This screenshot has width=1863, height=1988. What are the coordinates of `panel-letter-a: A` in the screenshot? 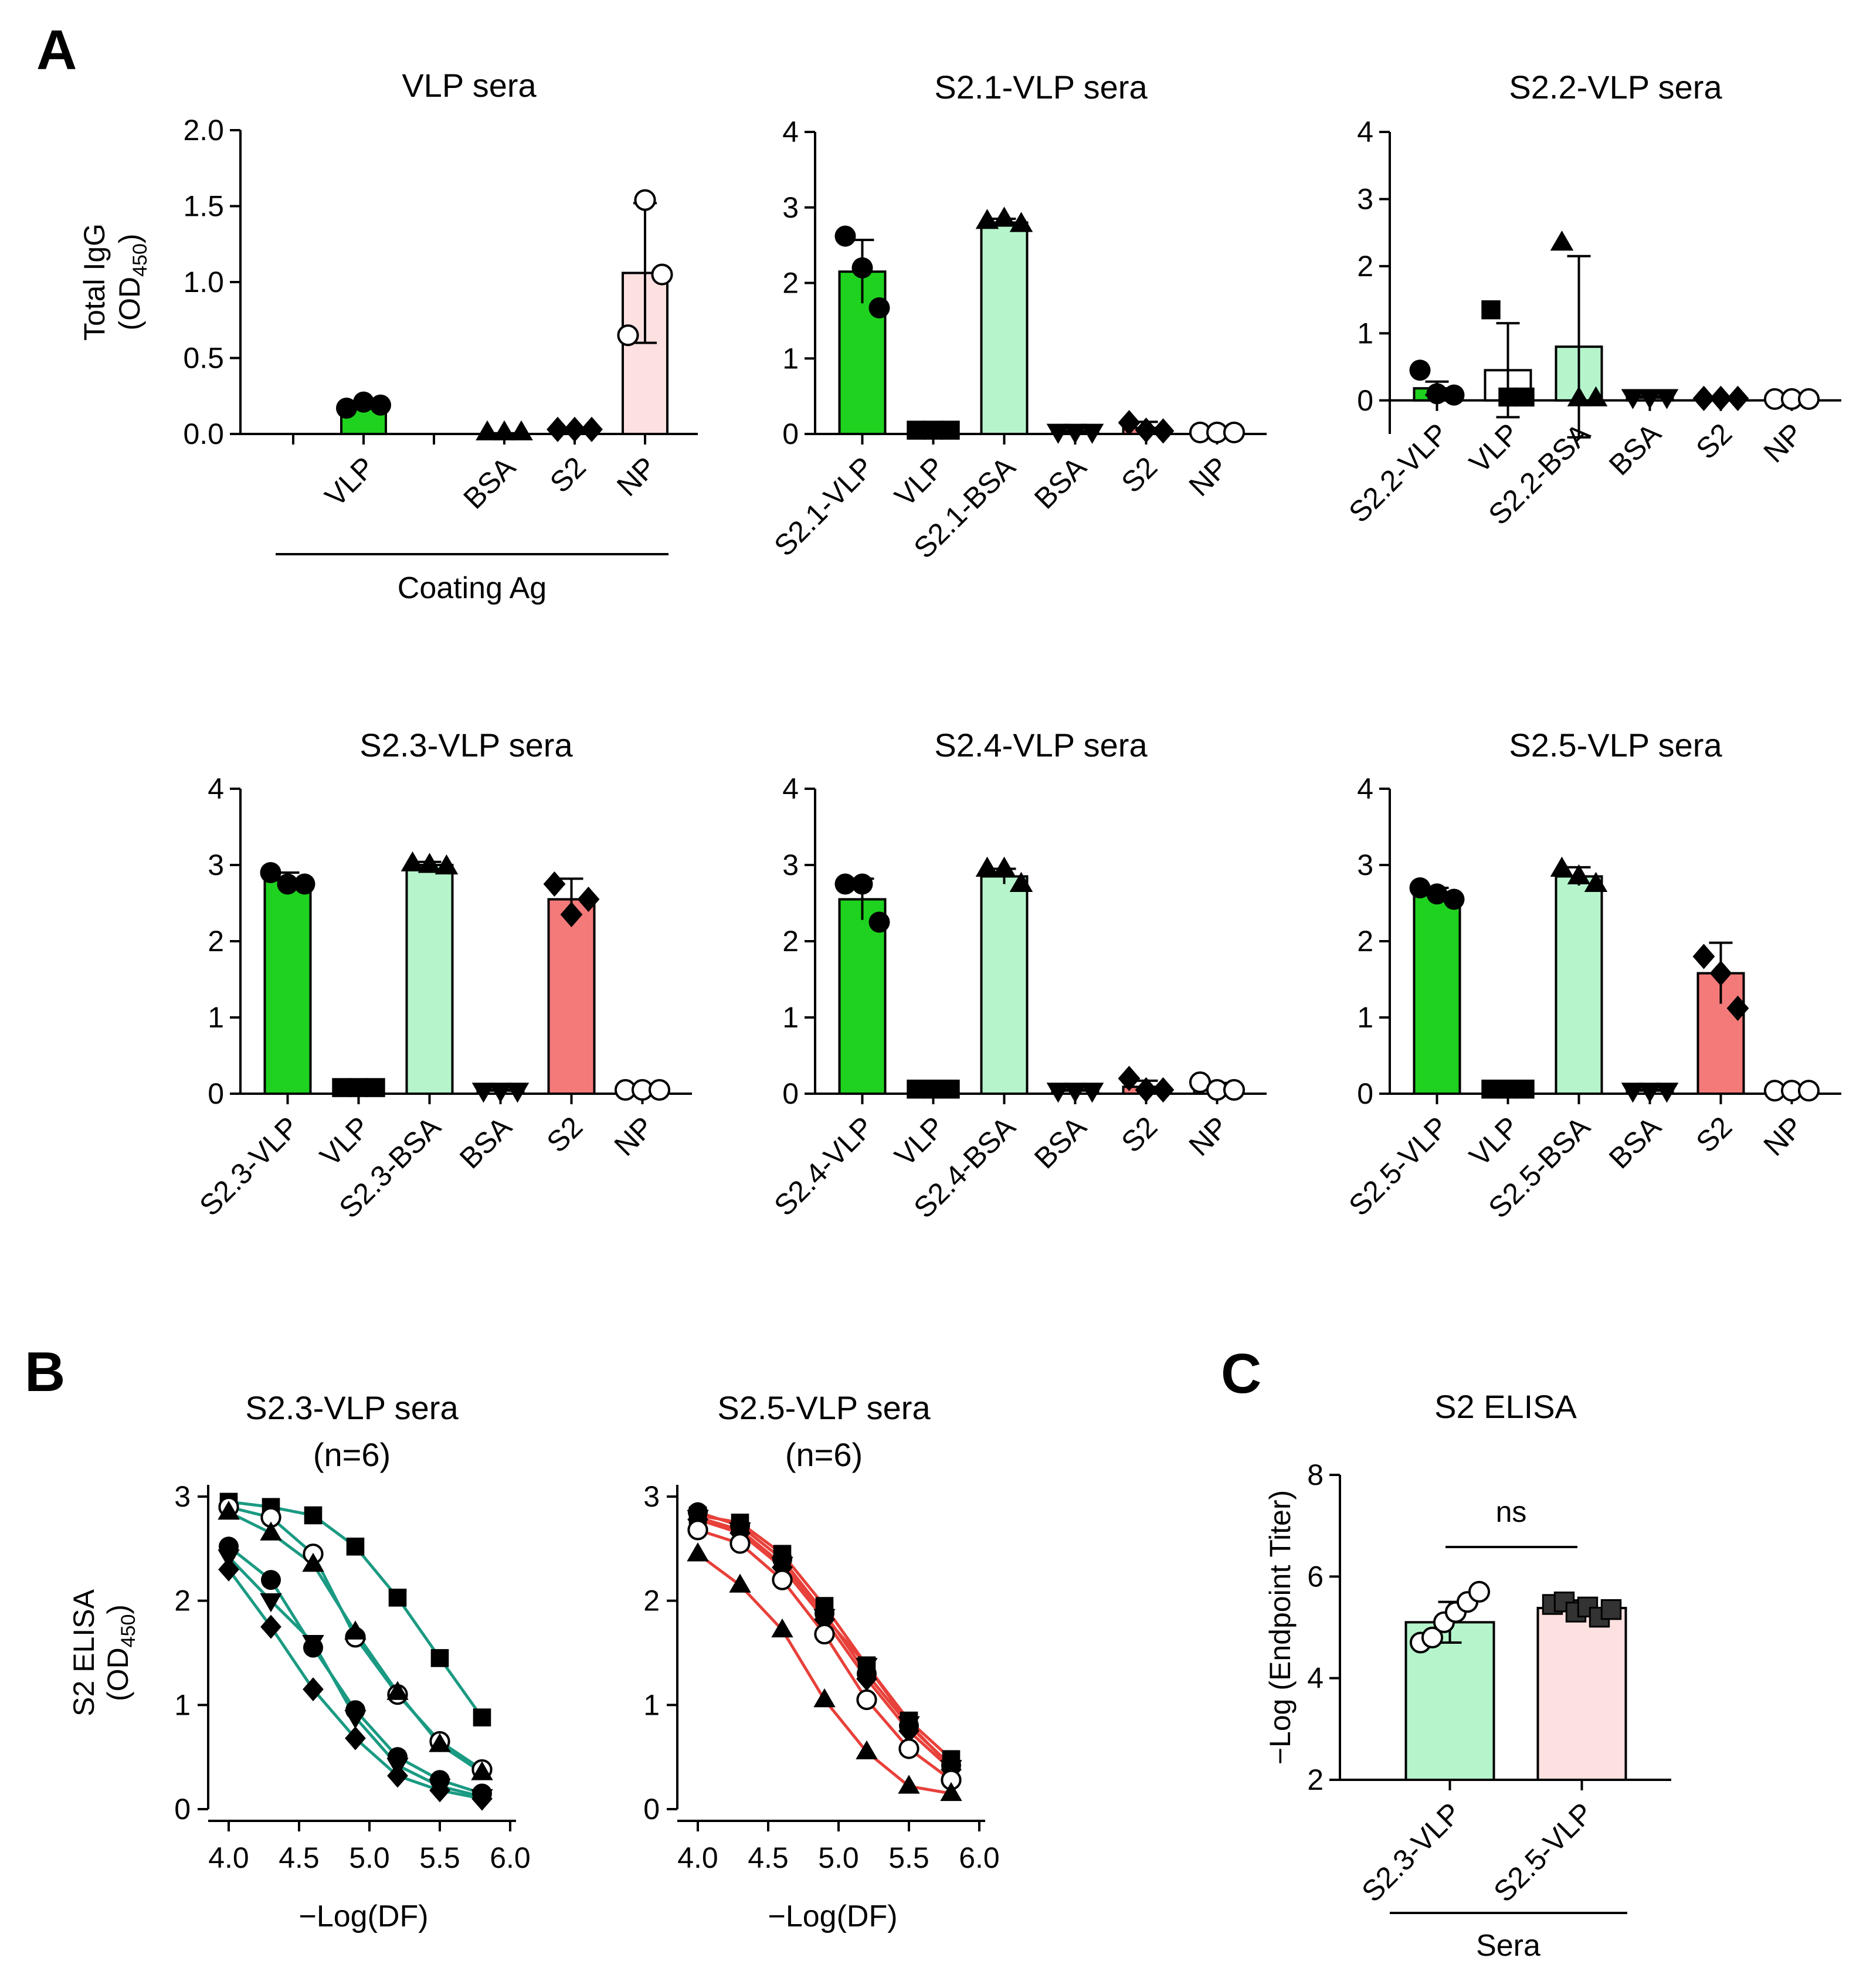 It's located at (57, 50).